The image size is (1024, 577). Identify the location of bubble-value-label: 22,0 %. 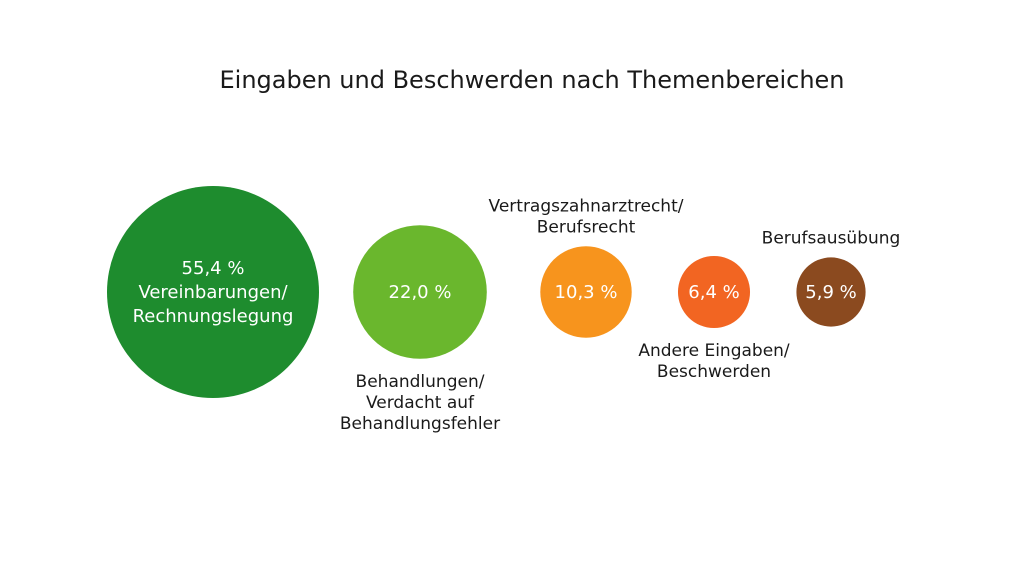
(420, 292).